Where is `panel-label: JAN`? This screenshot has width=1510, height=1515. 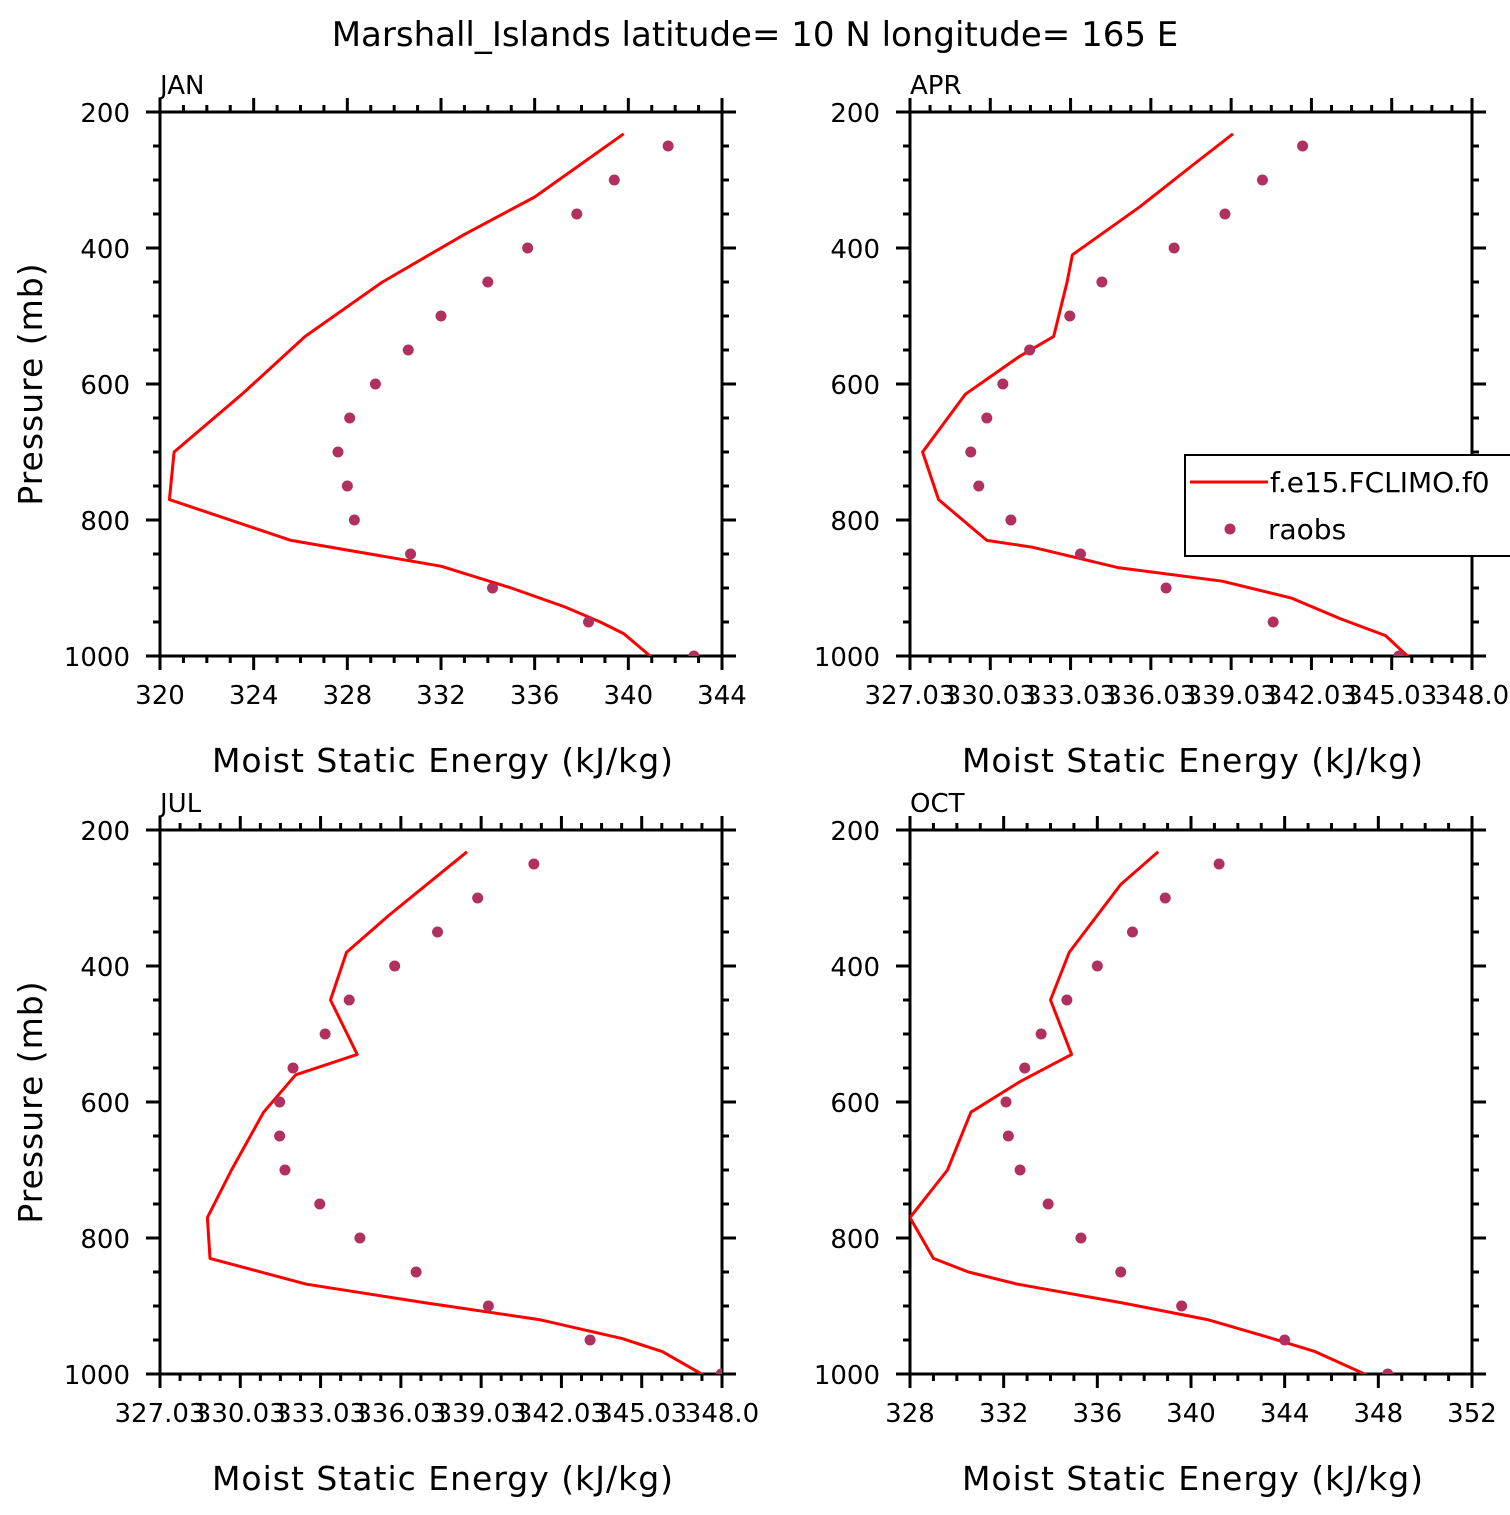
panel-label: JAN is located at coordinates (181, 86).